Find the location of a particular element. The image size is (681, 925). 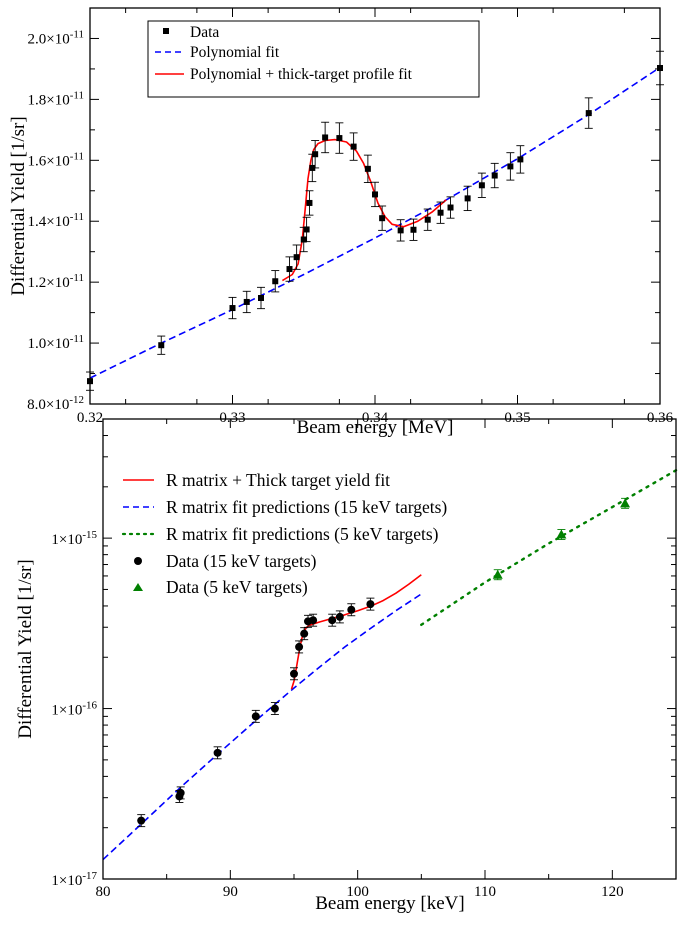

top-y-tick-label: 1.0×10⁻¹¹ is located at coordinates (56, 342).